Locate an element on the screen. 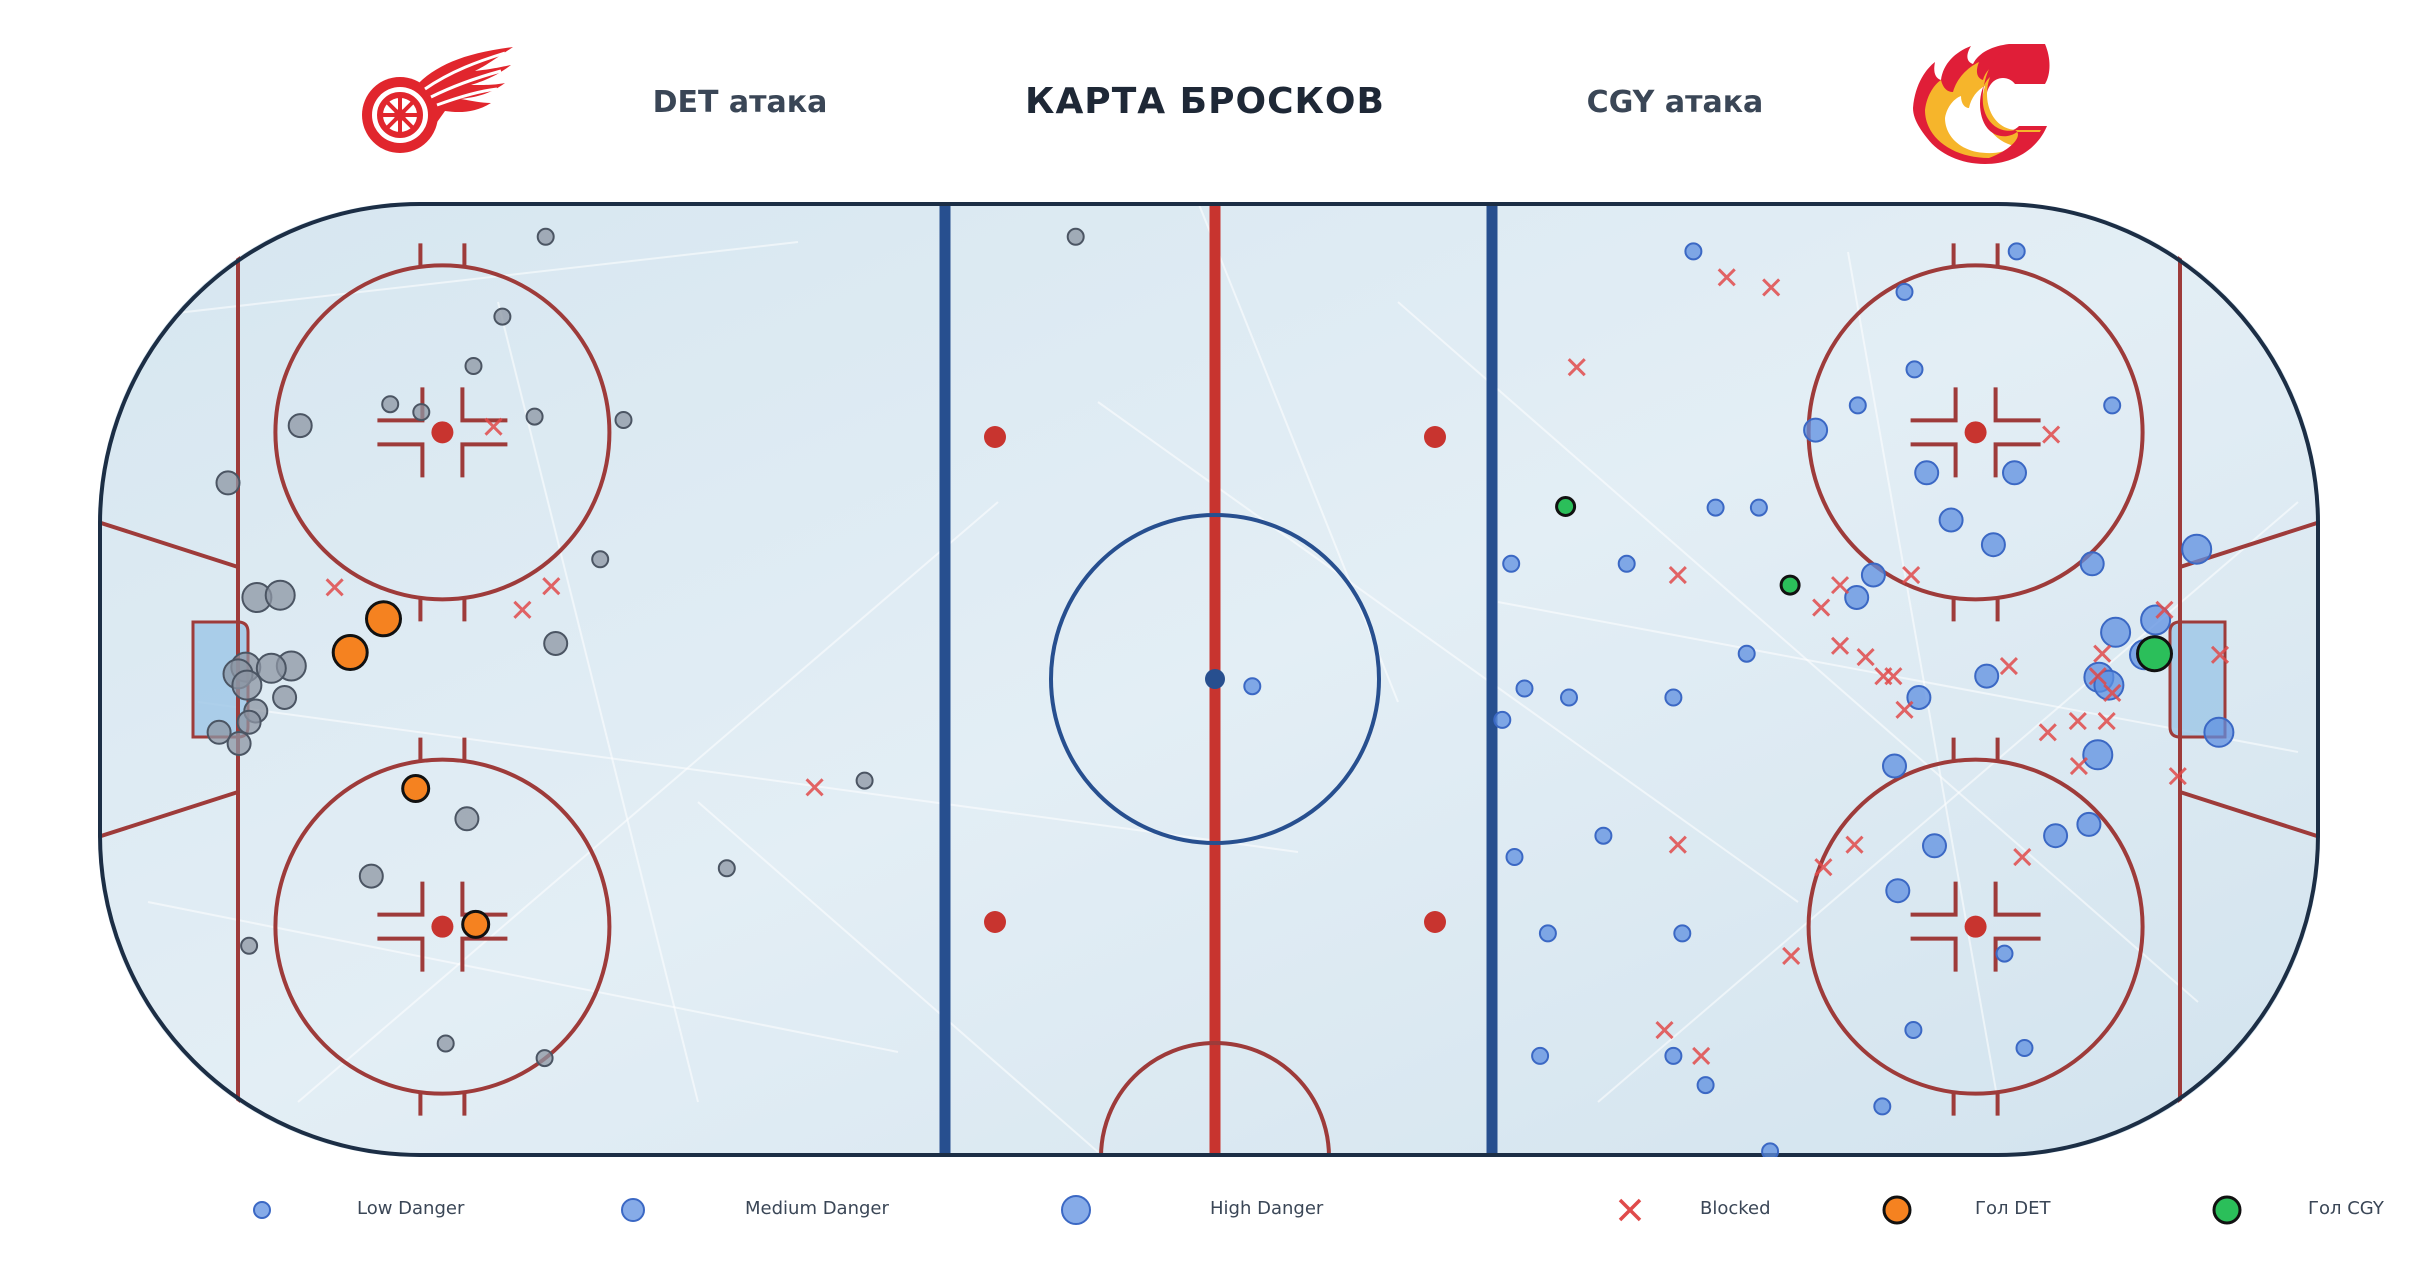  legend-marker-blocked is located at coordinates (1630, 1210).